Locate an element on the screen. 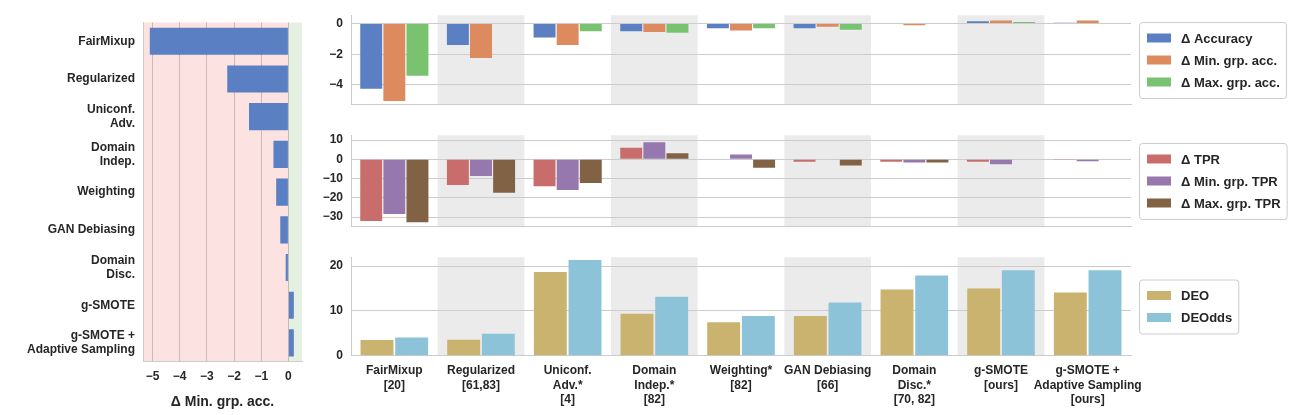  y-tick-label: 20 is located at coordinates (336, 265).